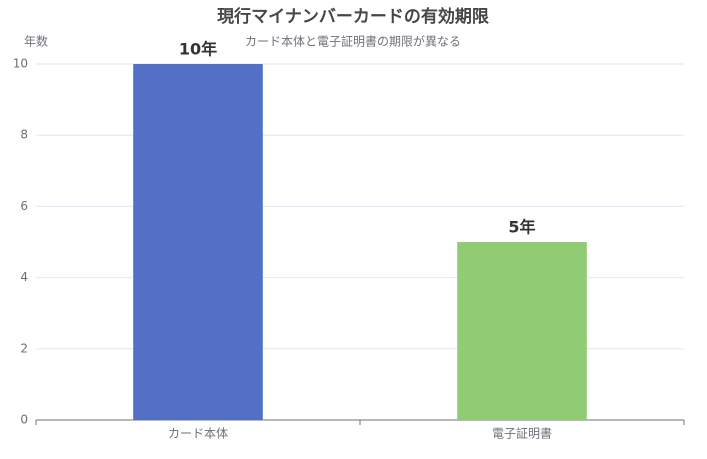 Image resolution: width=707 pixels, height=459 pixels. Describe the element at coordinates (198, 434) in the screenshot. I see `x-tick-label: カード本体` at that location.